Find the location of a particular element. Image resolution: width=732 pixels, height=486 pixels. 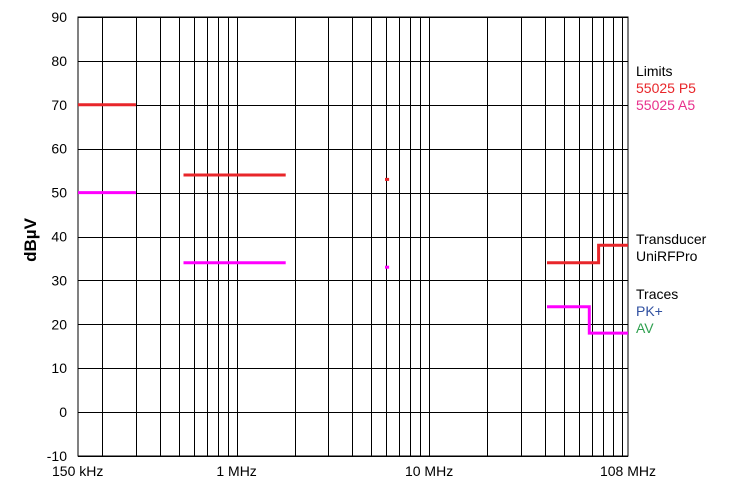

y-tick-label: 30 is located at coordinates (59, 280).